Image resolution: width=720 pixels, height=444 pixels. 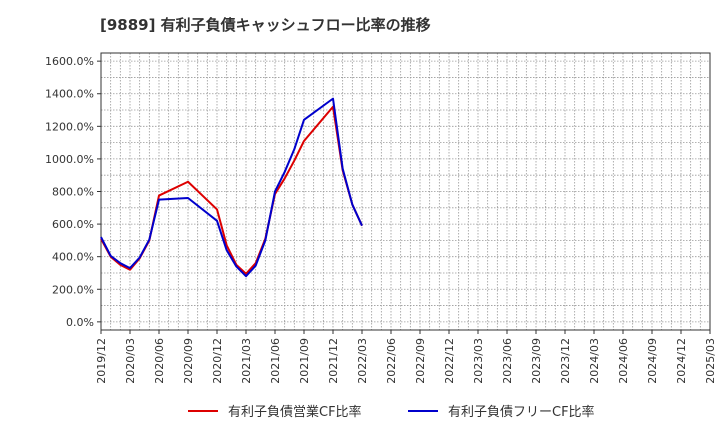 I want to click on x-tick-label: 2022/06, so click(x=391, y=361).